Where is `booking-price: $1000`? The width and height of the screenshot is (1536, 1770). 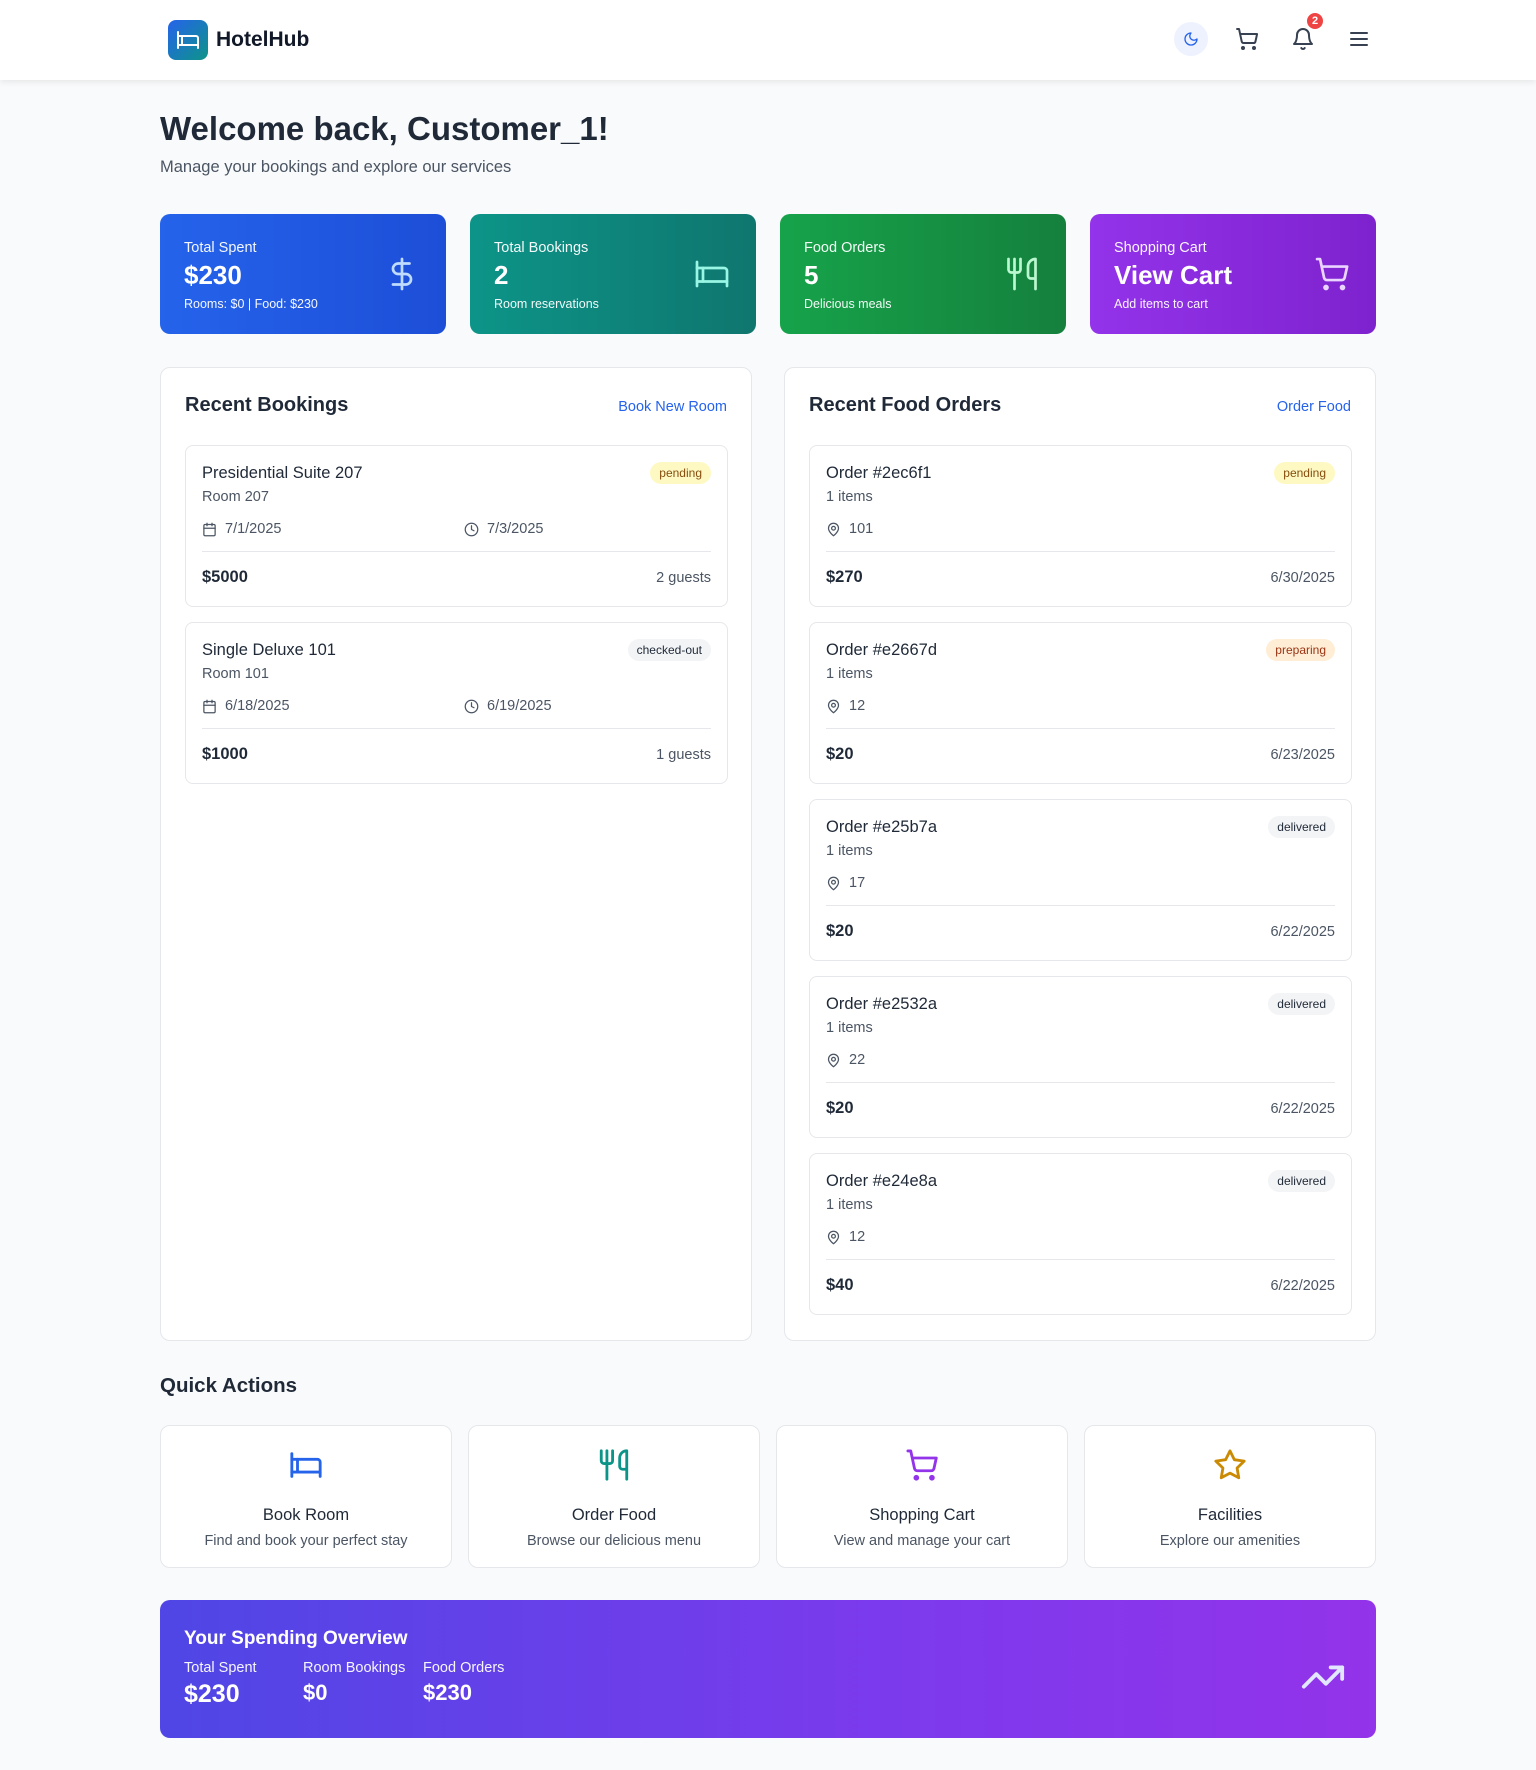 booking-price: $1000 is located at coordinates (225, 754).